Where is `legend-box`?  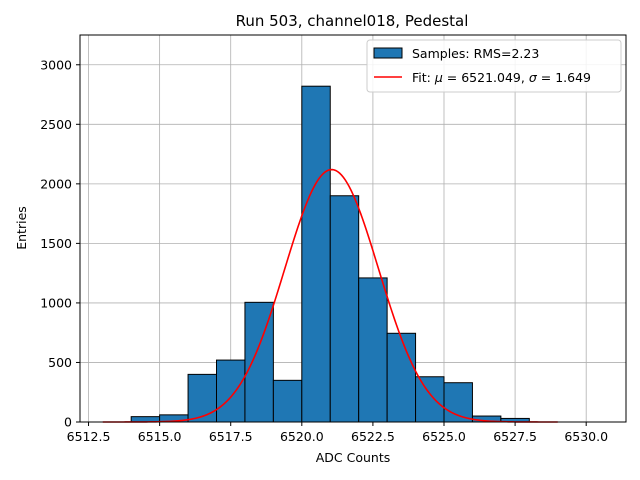 legend-box is located at coordinates (494, 66).